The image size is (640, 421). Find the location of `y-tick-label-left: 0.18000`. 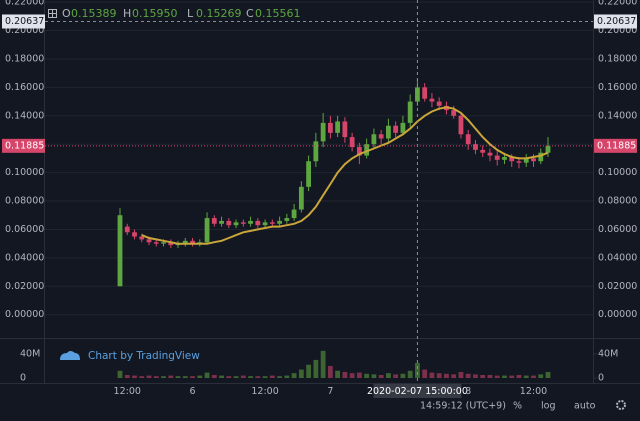

y-tick-label-left: 0.18000 is located at coordinates (24, 58).